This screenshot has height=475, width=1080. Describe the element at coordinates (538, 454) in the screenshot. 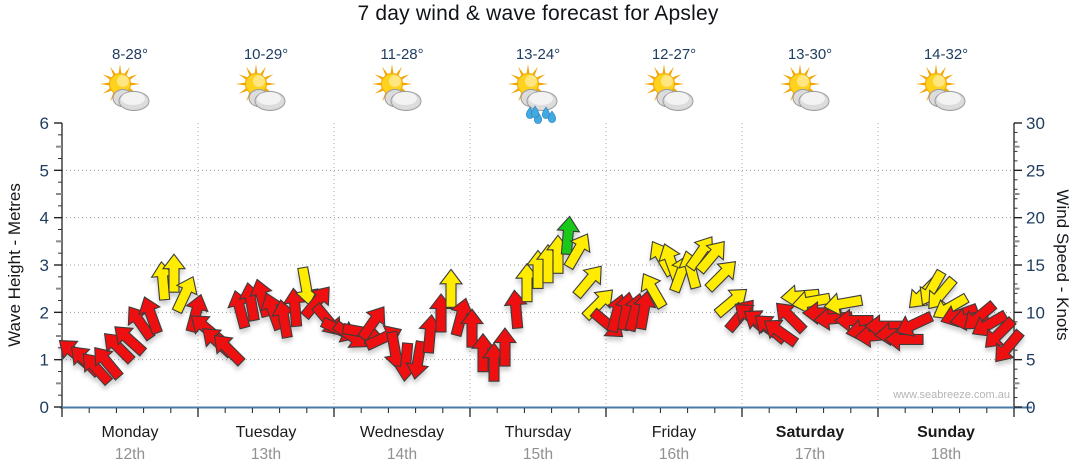

I see `date-label: 15th` at that location.